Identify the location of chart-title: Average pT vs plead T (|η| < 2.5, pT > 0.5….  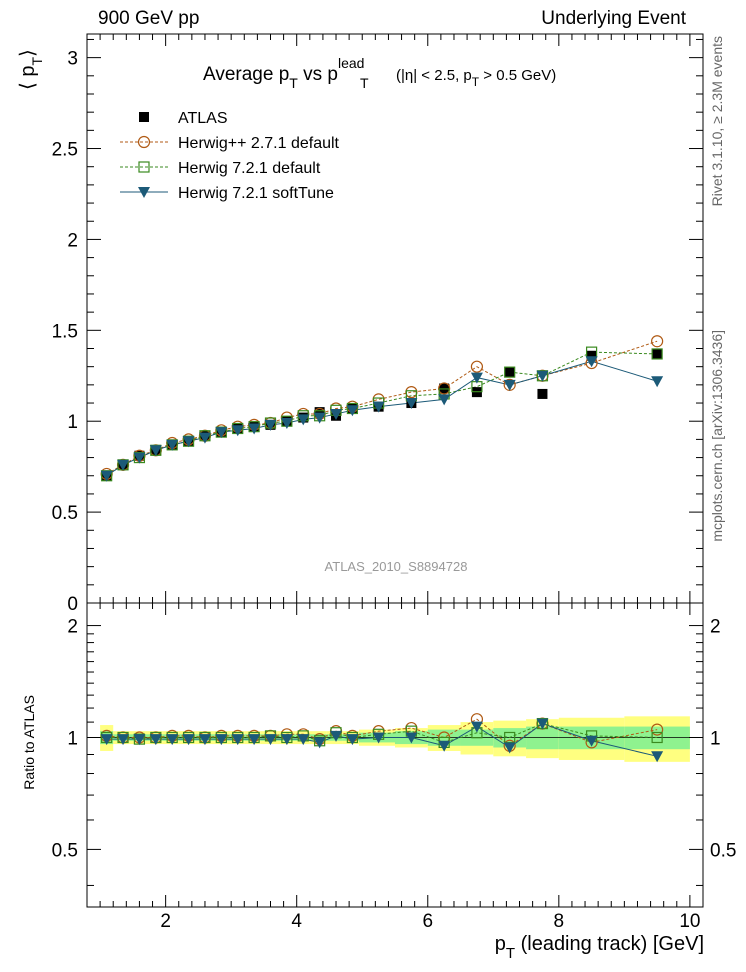
(379, 73).